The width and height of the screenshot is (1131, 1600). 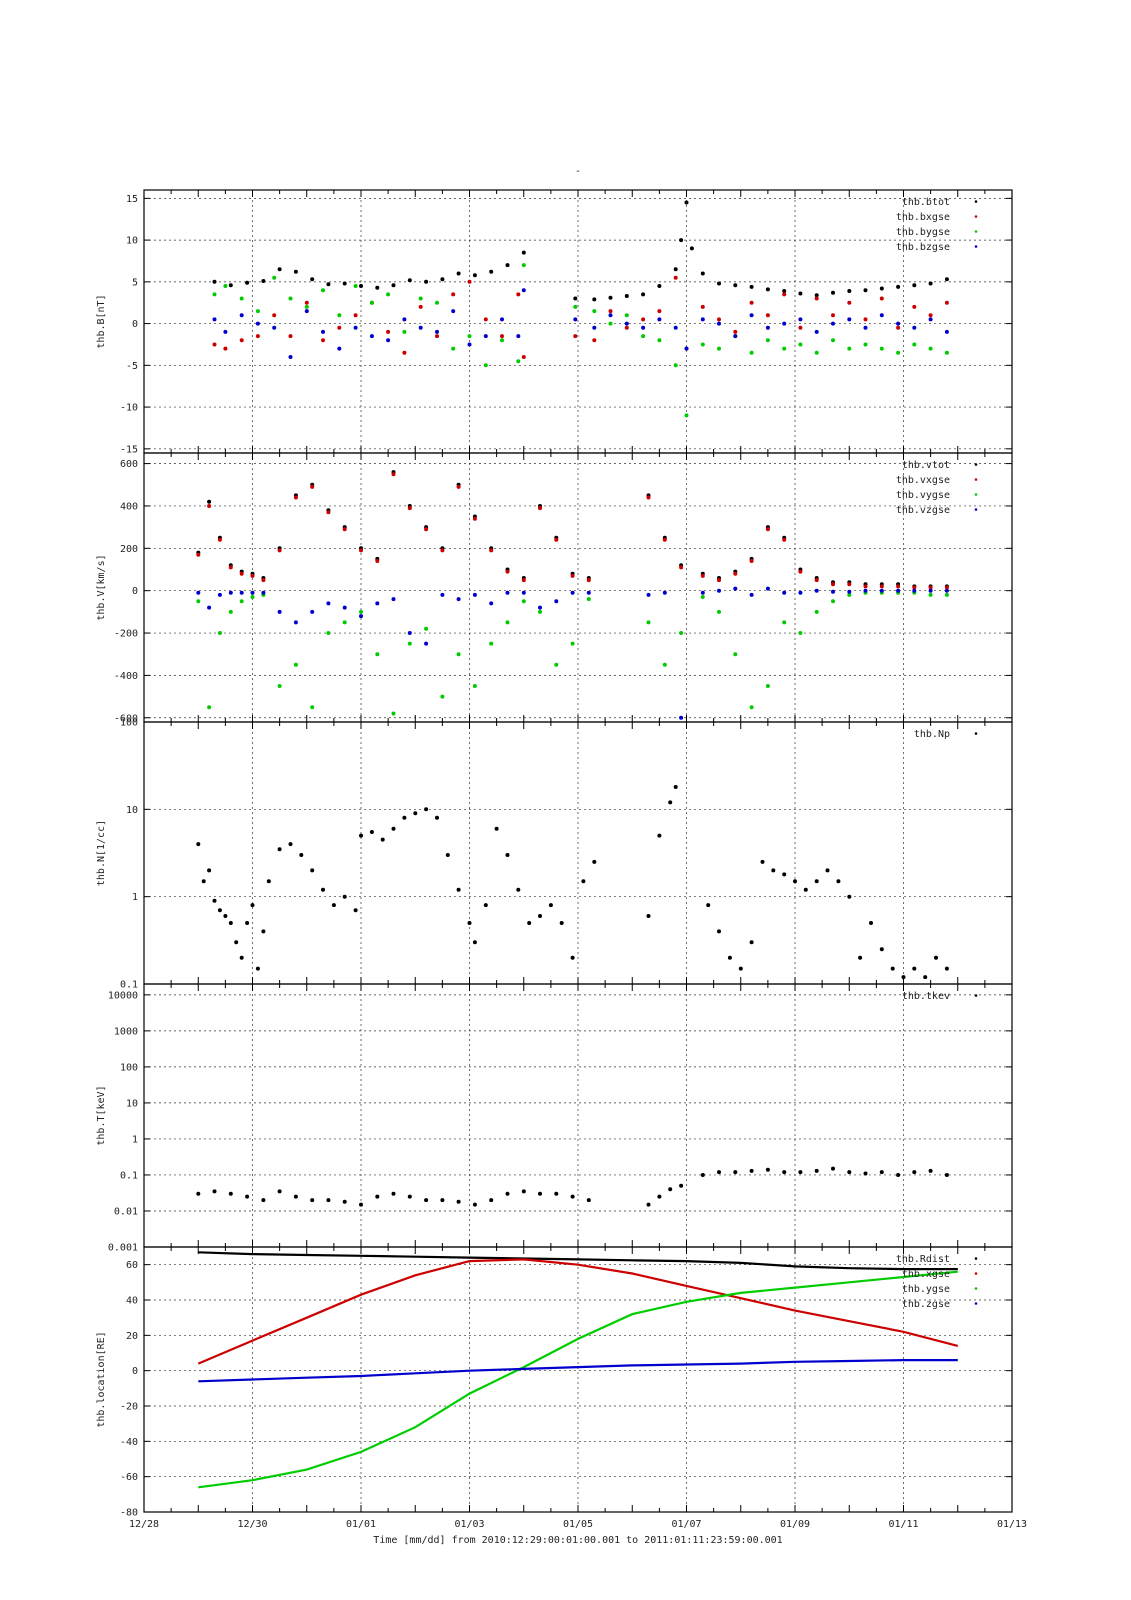 What do you see at coordinates (129, 1175) in the screenshot?
I see `y-tick-label: 0.1` at bounding box center [129, 1175].